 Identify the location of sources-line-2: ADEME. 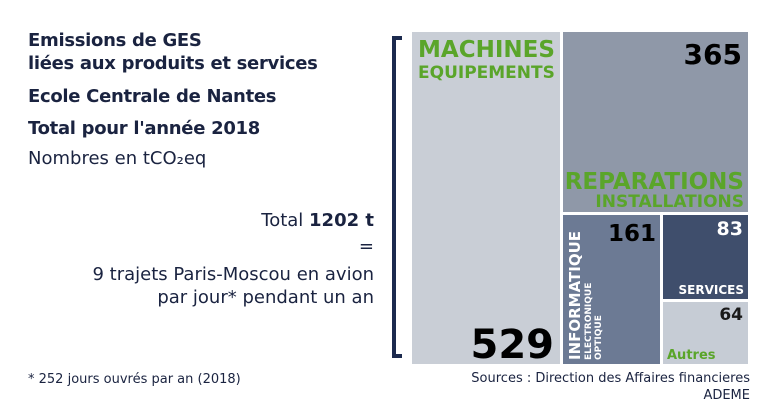
(726, 395).